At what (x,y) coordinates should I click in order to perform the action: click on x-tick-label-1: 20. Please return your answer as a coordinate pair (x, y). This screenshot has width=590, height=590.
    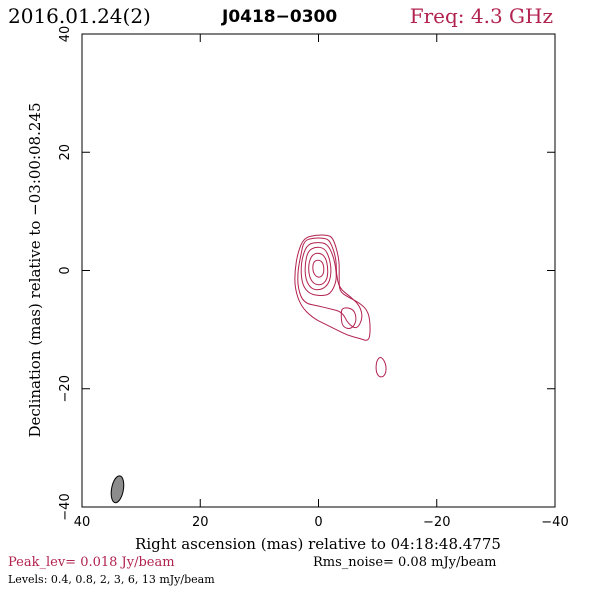
    Looking at the image, I should click on (200, 522).